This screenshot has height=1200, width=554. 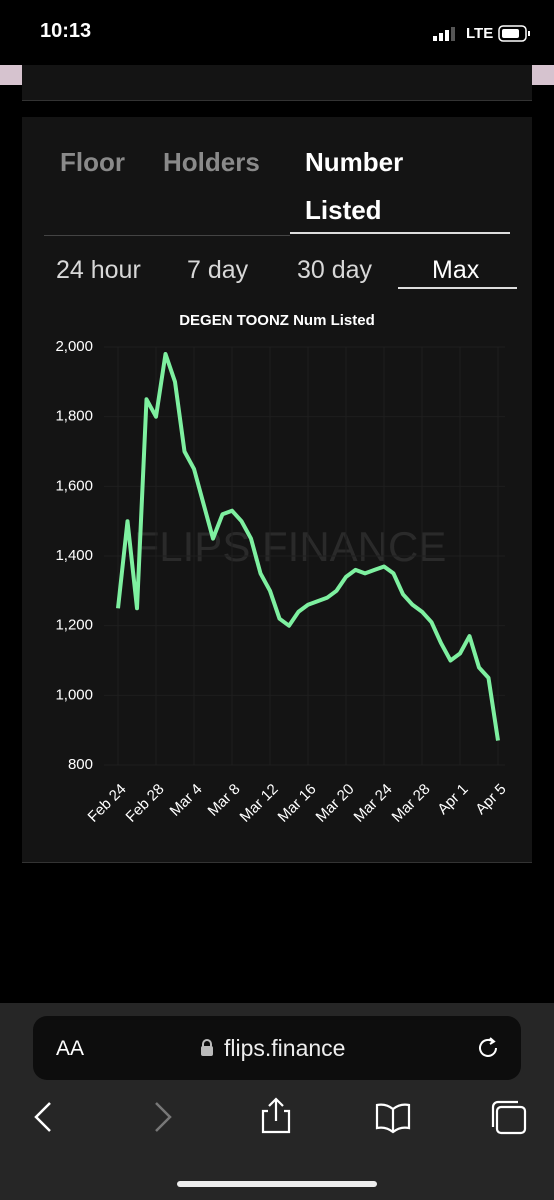 I want to click on x-tick-label: Feb 24, so click(x=107, y=803).